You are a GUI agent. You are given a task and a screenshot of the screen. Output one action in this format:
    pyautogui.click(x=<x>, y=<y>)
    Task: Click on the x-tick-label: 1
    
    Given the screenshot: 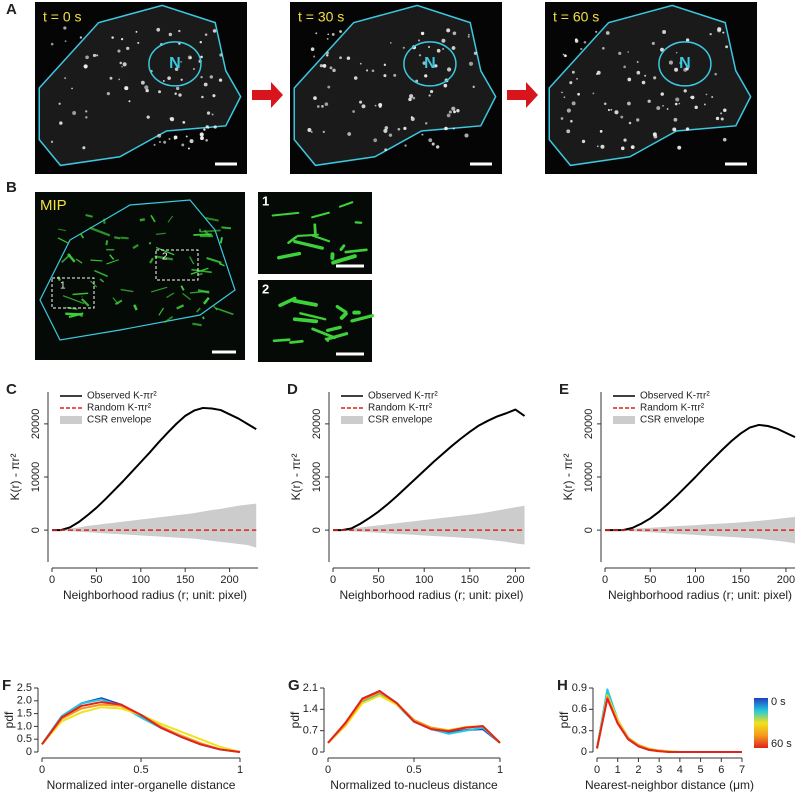 What is the action you would take?
    pyautogui.click(x=618, y=770)
    